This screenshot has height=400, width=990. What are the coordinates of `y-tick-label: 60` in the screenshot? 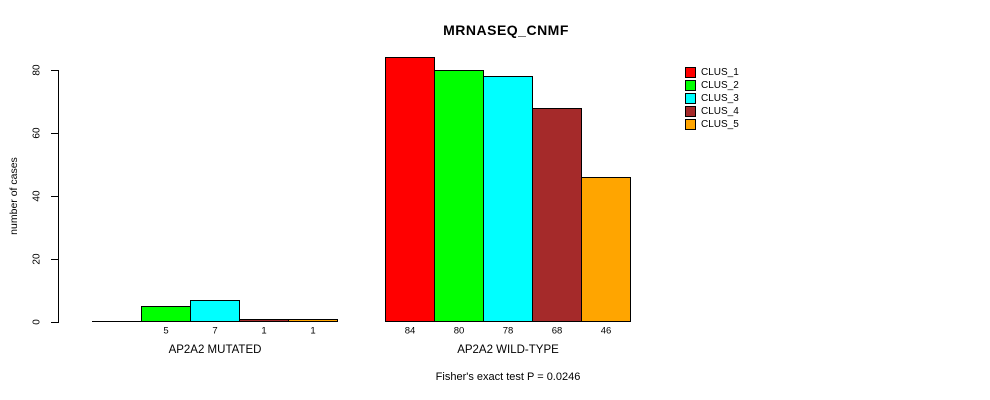 It's located at (37, 133).